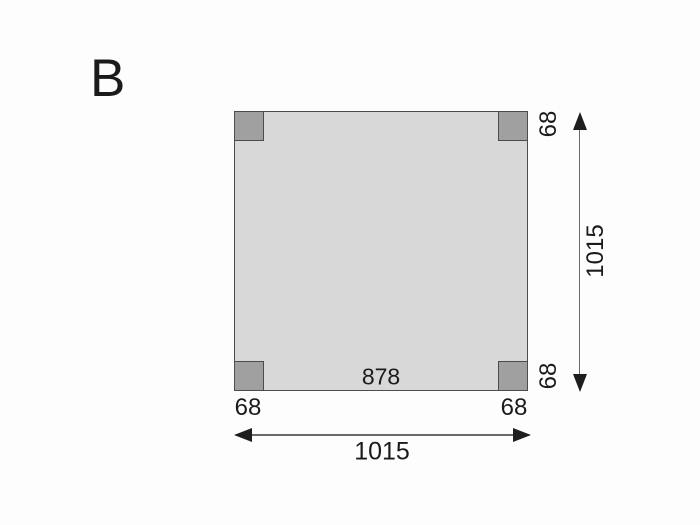 This screenshot has width=700, height=525. I want to click on width-dimension-line, so click(382, 435).